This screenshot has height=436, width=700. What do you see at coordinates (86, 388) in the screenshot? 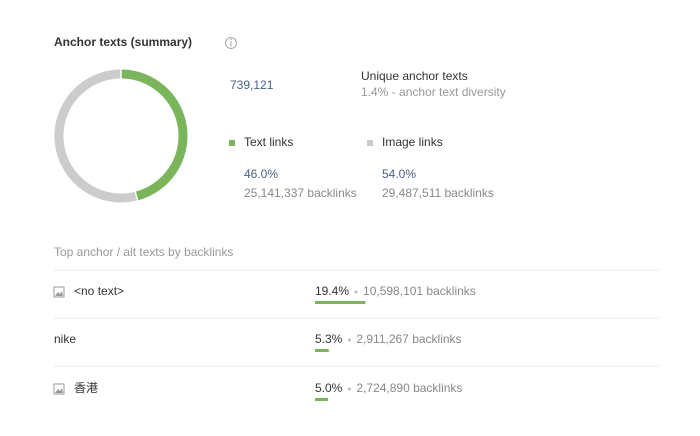
I see `anchor-text: 香港` at bounding box center [86, 388].